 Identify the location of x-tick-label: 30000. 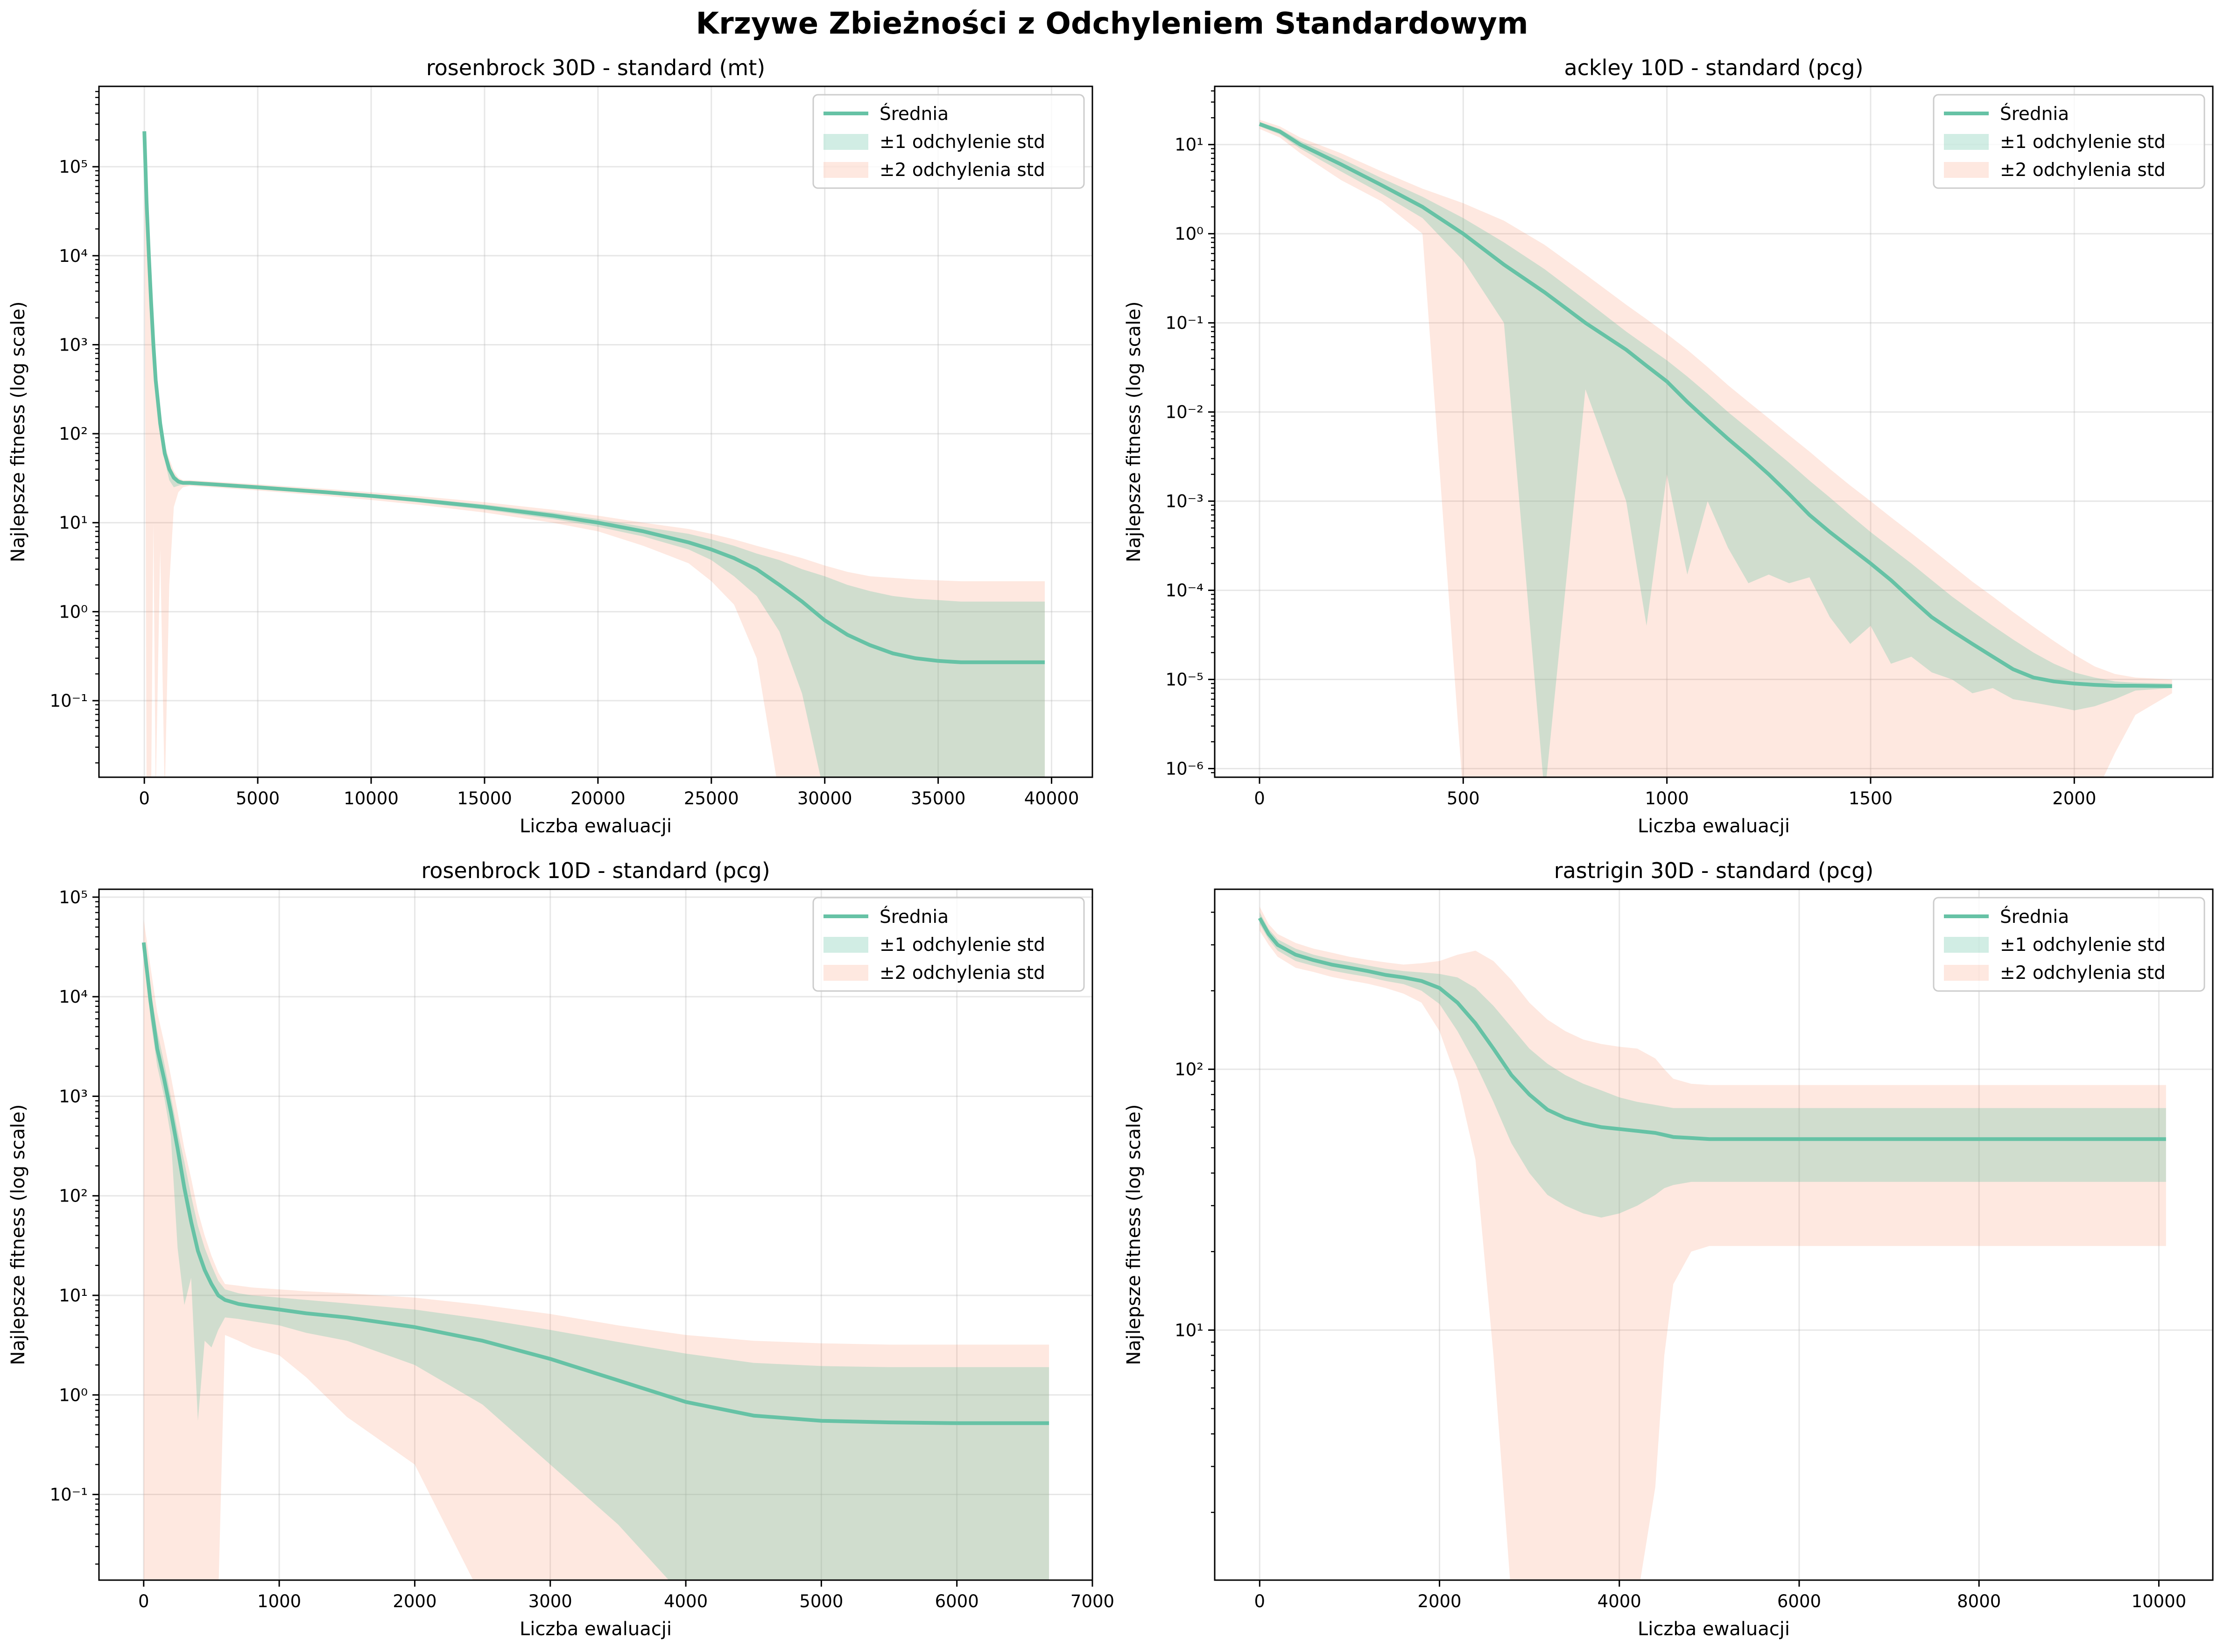
(824, 798).